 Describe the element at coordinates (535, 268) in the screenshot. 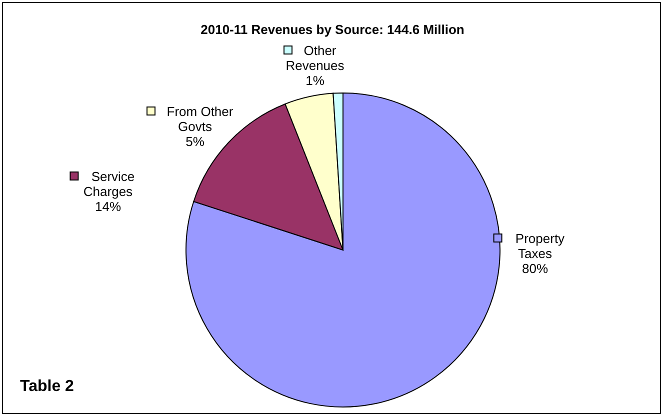

I see `data-label: 80%` at that location.